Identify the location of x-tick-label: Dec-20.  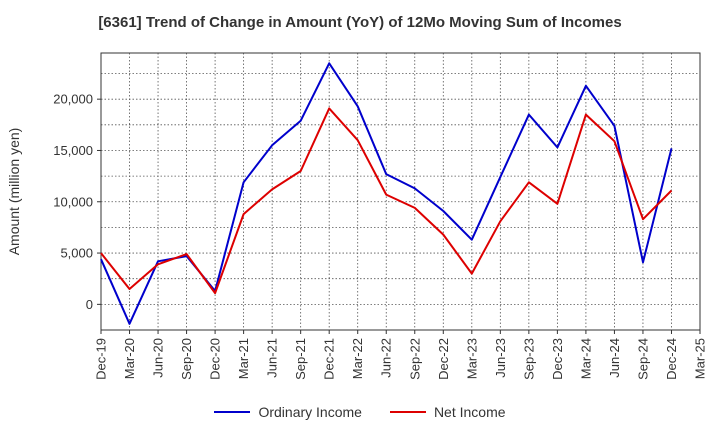
(215, 359).